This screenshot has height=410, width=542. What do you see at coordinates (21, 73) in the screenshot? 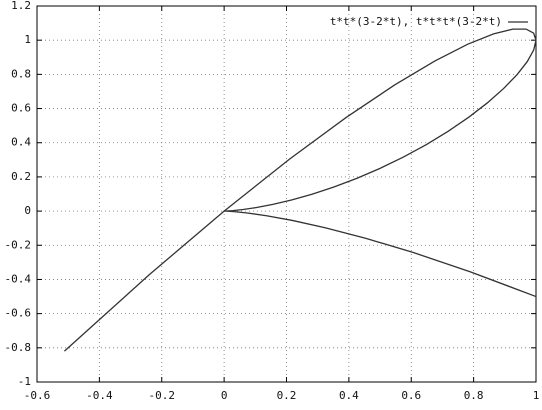
I see `y-tick-label: 0.8` at bounding box center [21, 73].